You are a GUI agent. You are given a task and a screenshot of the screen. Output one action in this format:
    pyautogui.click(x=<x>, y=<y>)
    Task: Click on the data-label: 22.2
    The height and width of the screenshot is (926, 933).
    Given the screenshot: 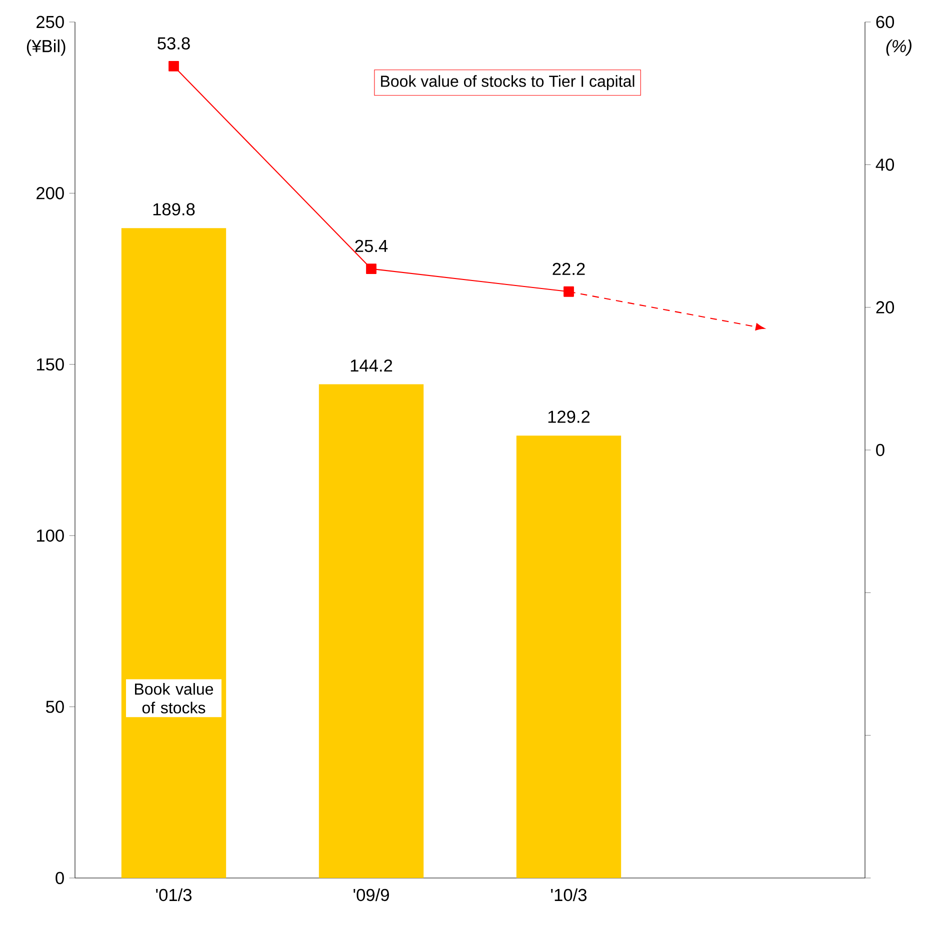 What is the action you would take?
    pyautogui.click(x=568, y=268)
    